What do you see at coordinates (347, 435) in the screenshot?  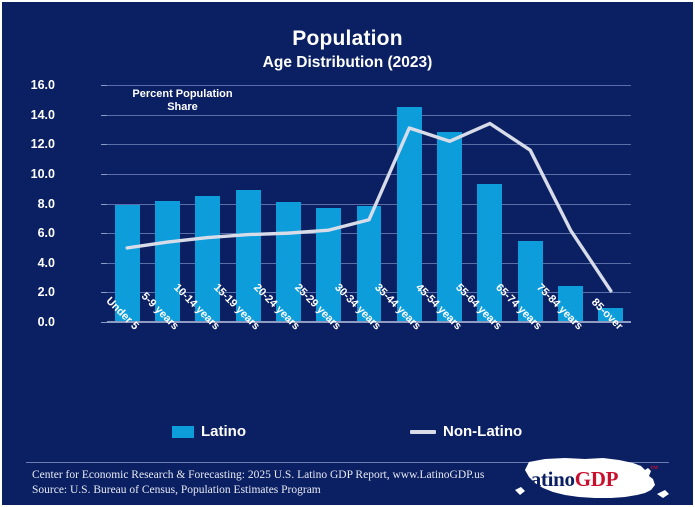 I see `chart-legend: Latino Non-Latino` at bounding box center [347, 435].